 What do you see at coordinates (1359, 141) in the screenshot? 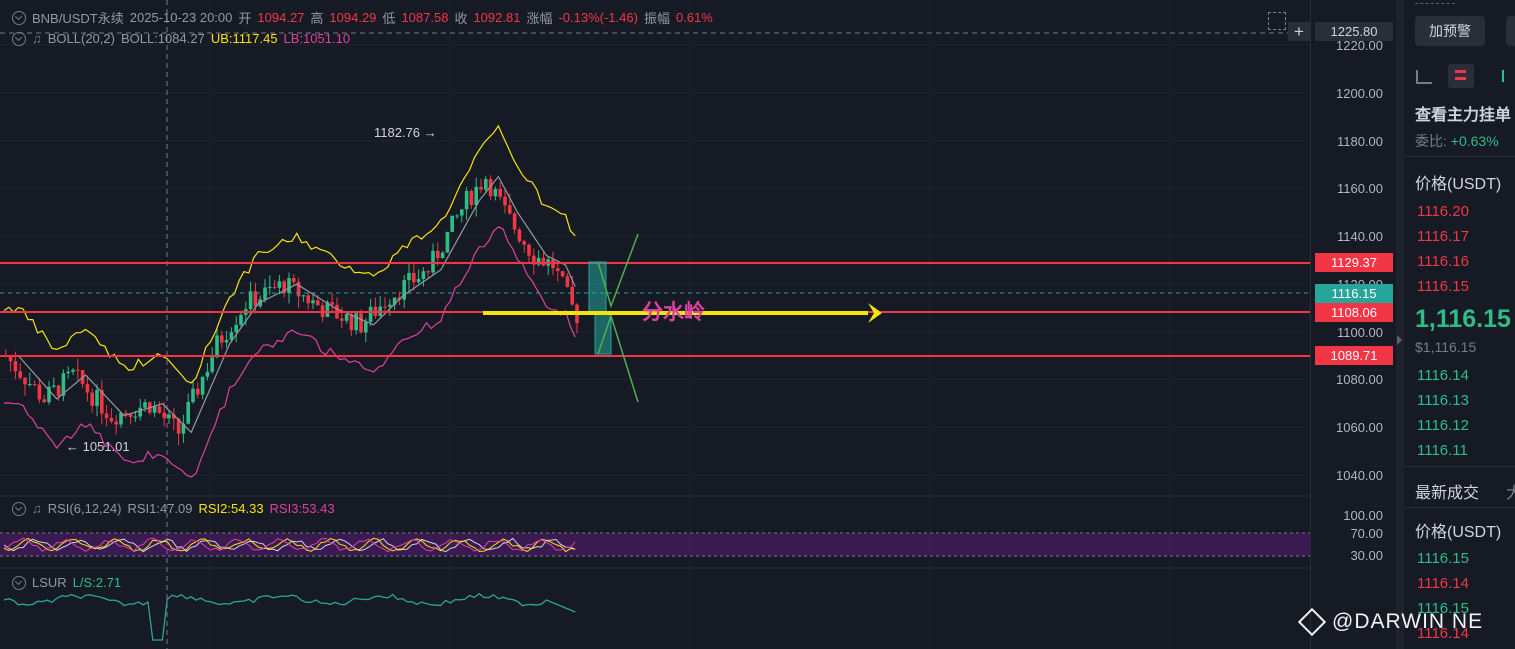
I see `price-tick: 1180.00` at bounding box center [1359, 141].